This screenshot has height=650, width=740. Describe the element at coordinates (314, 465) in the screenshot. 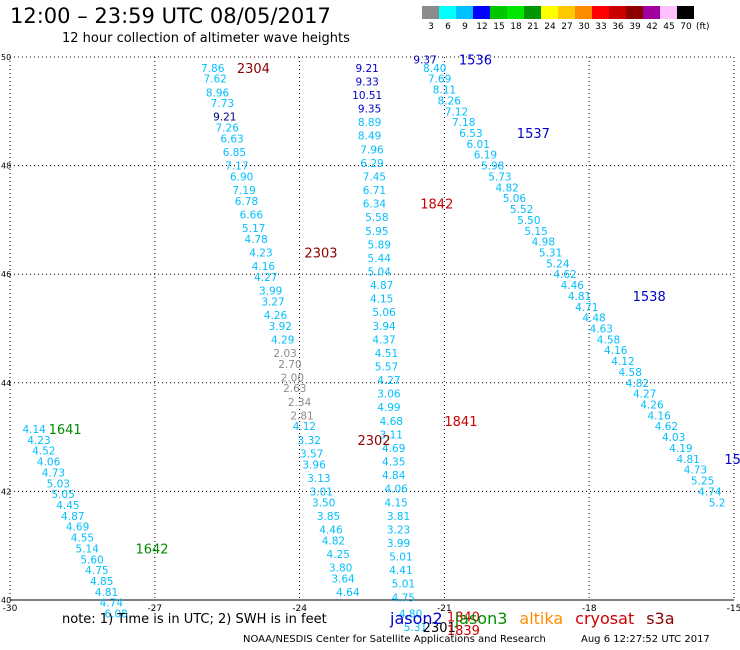

I see `wave-height-value: 3.96` at that location.